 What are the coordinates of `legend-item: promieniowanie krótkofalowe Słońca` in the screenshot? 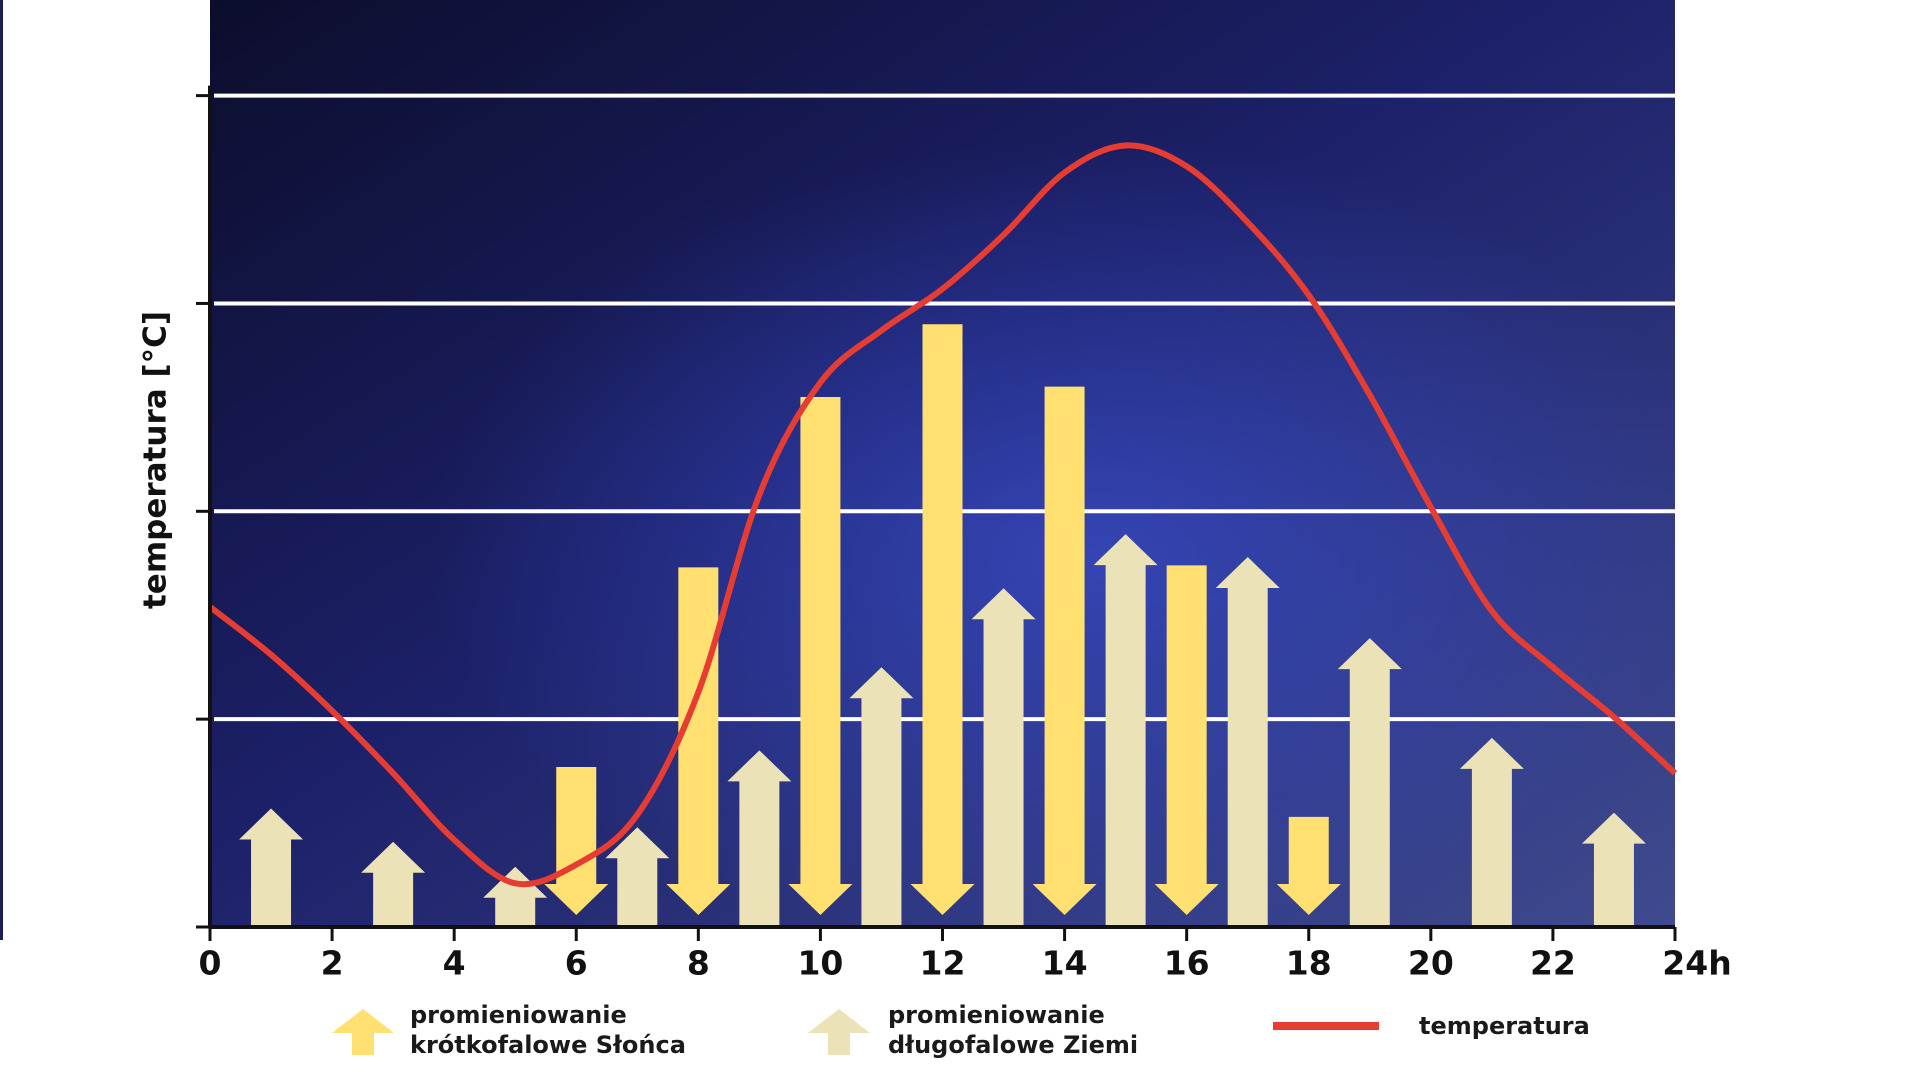 It's located at (514, 1030).